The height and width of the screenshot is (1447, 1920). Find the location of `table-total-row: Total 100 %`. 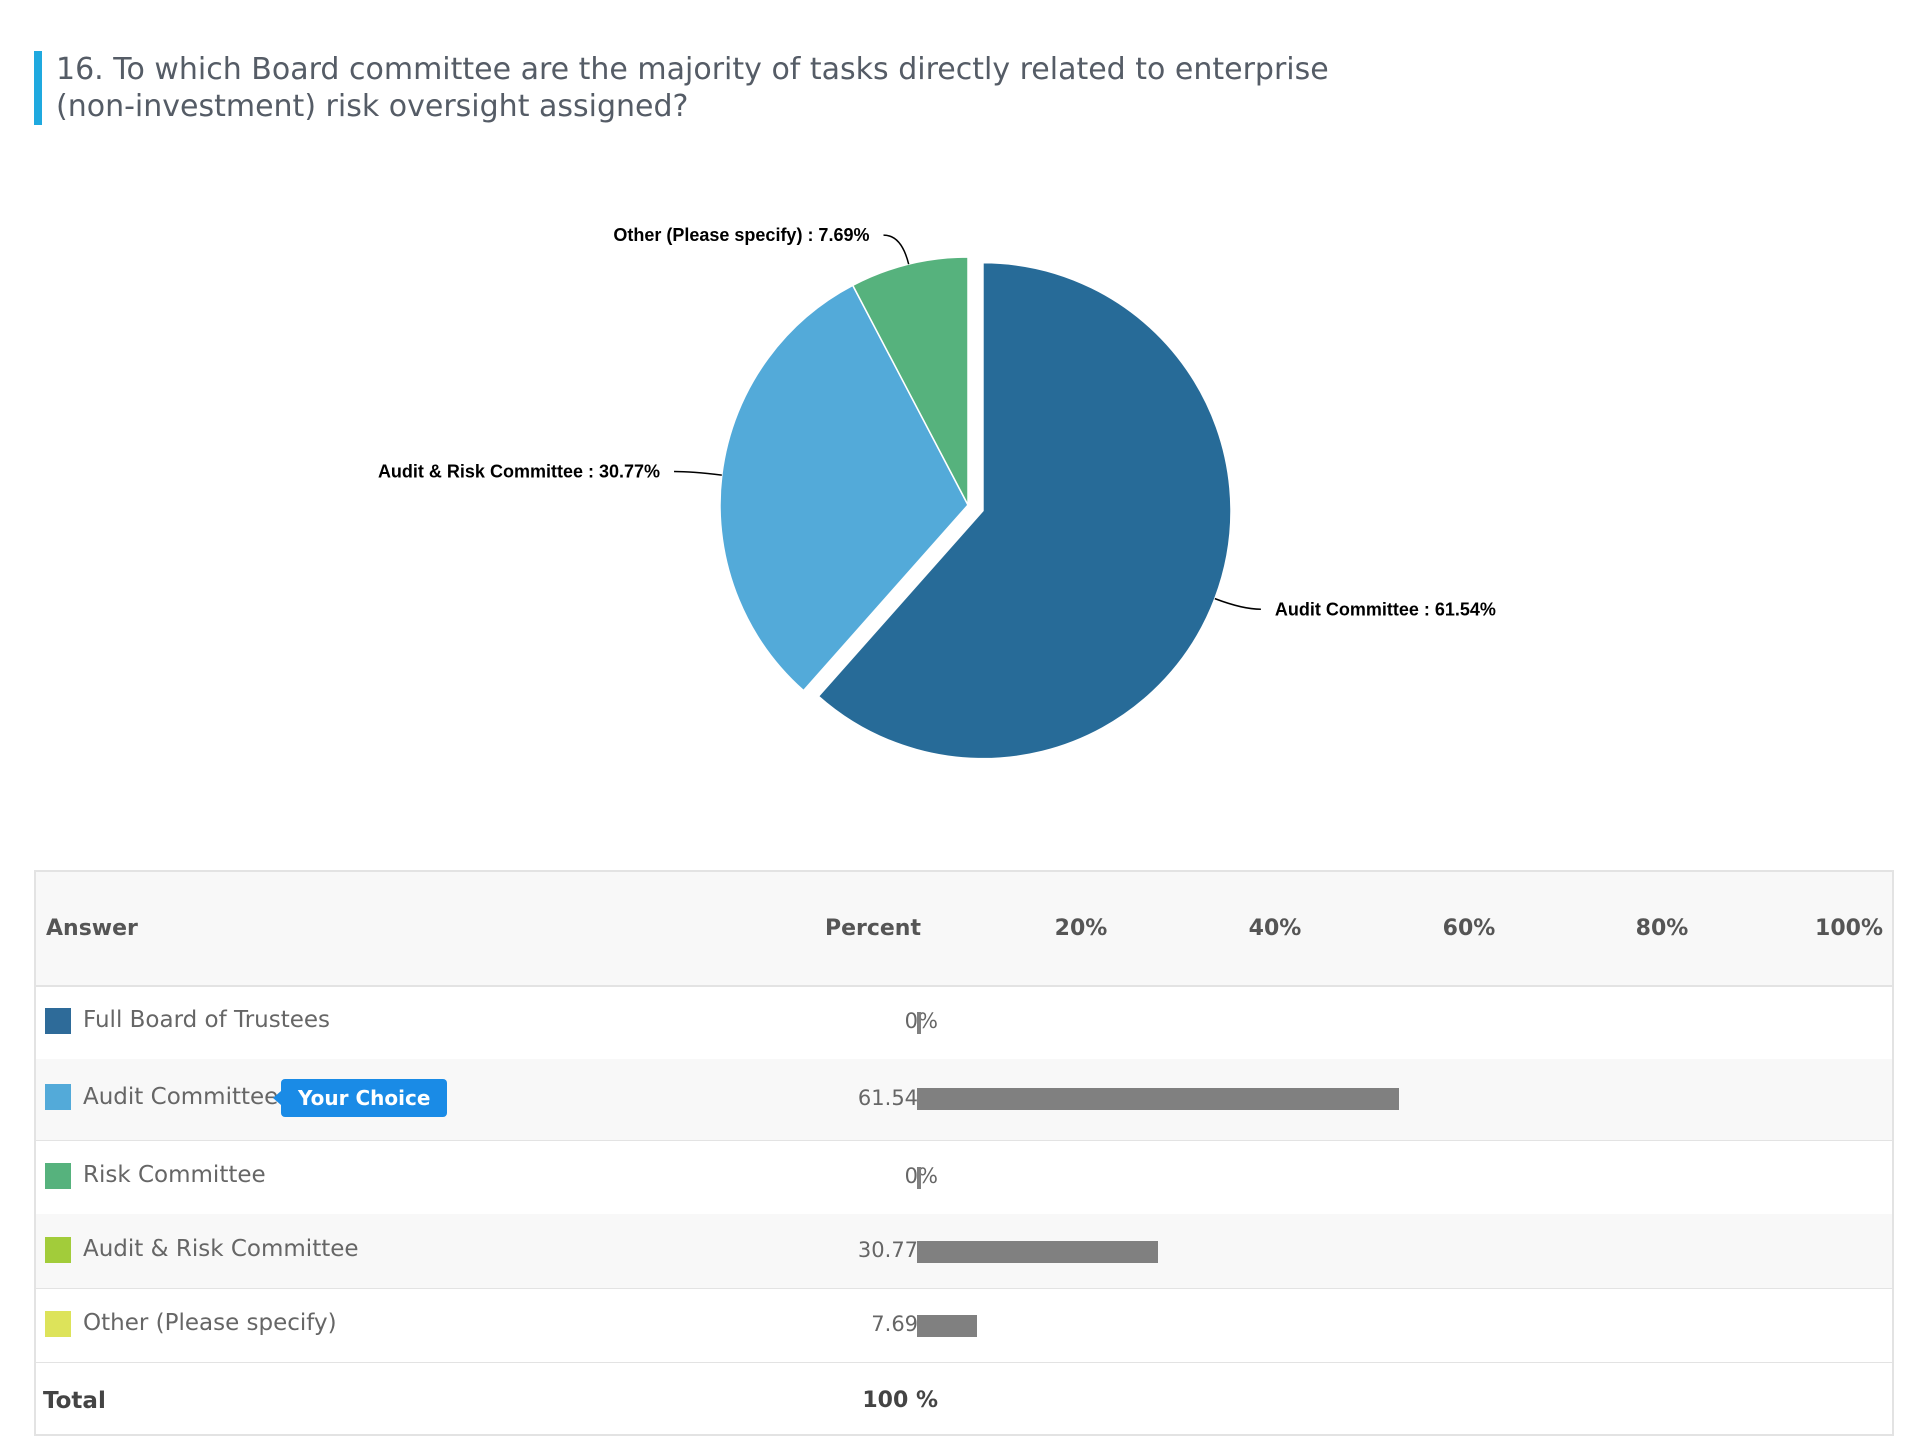

table-total-row: Total 100 % is located at coordinates (964, 1399).